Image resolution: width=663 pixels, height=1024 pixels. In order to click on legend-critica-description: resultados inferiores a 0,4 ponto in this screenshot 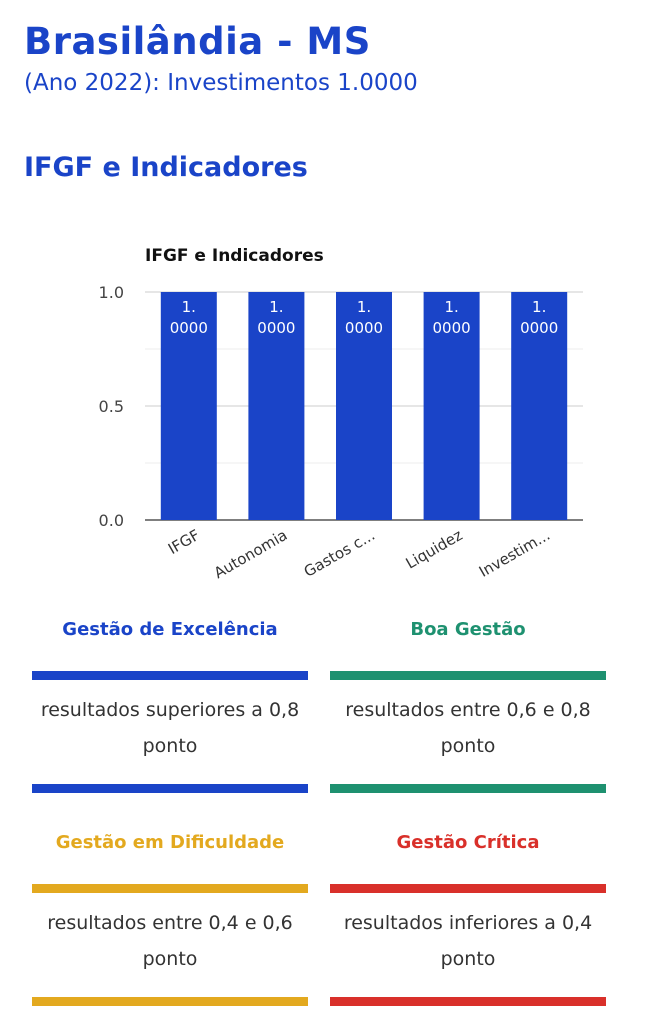, I will do `click(468, 941)`.